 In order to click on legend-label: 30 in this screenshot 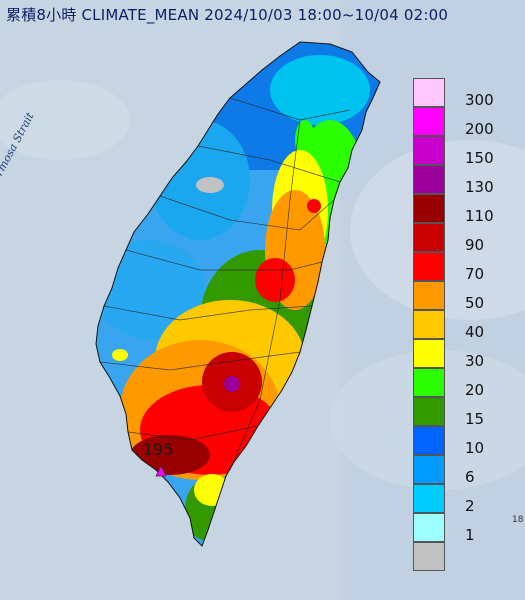, I will do `click(475, 361)`.